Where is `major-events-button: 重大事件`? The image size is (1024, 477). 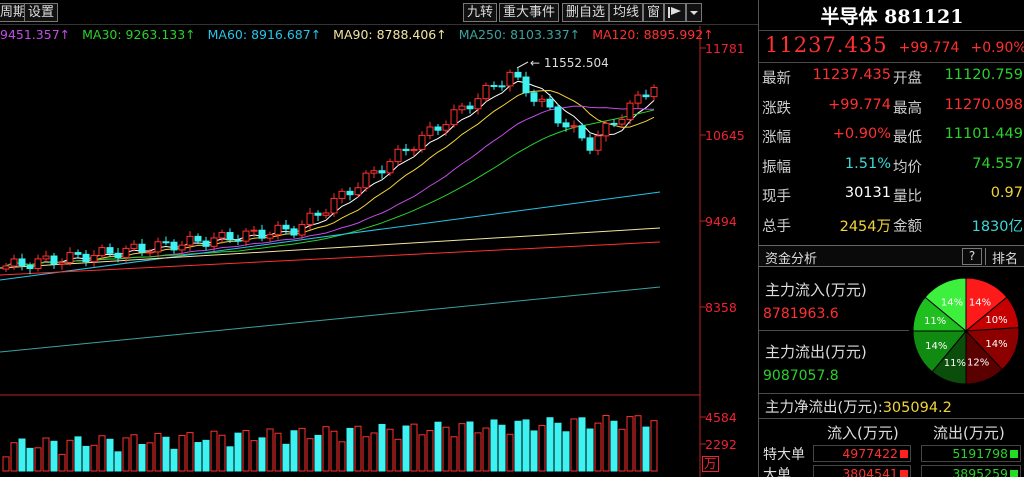
major-events-button: 重大事件 is located at coordinates (529, 12).